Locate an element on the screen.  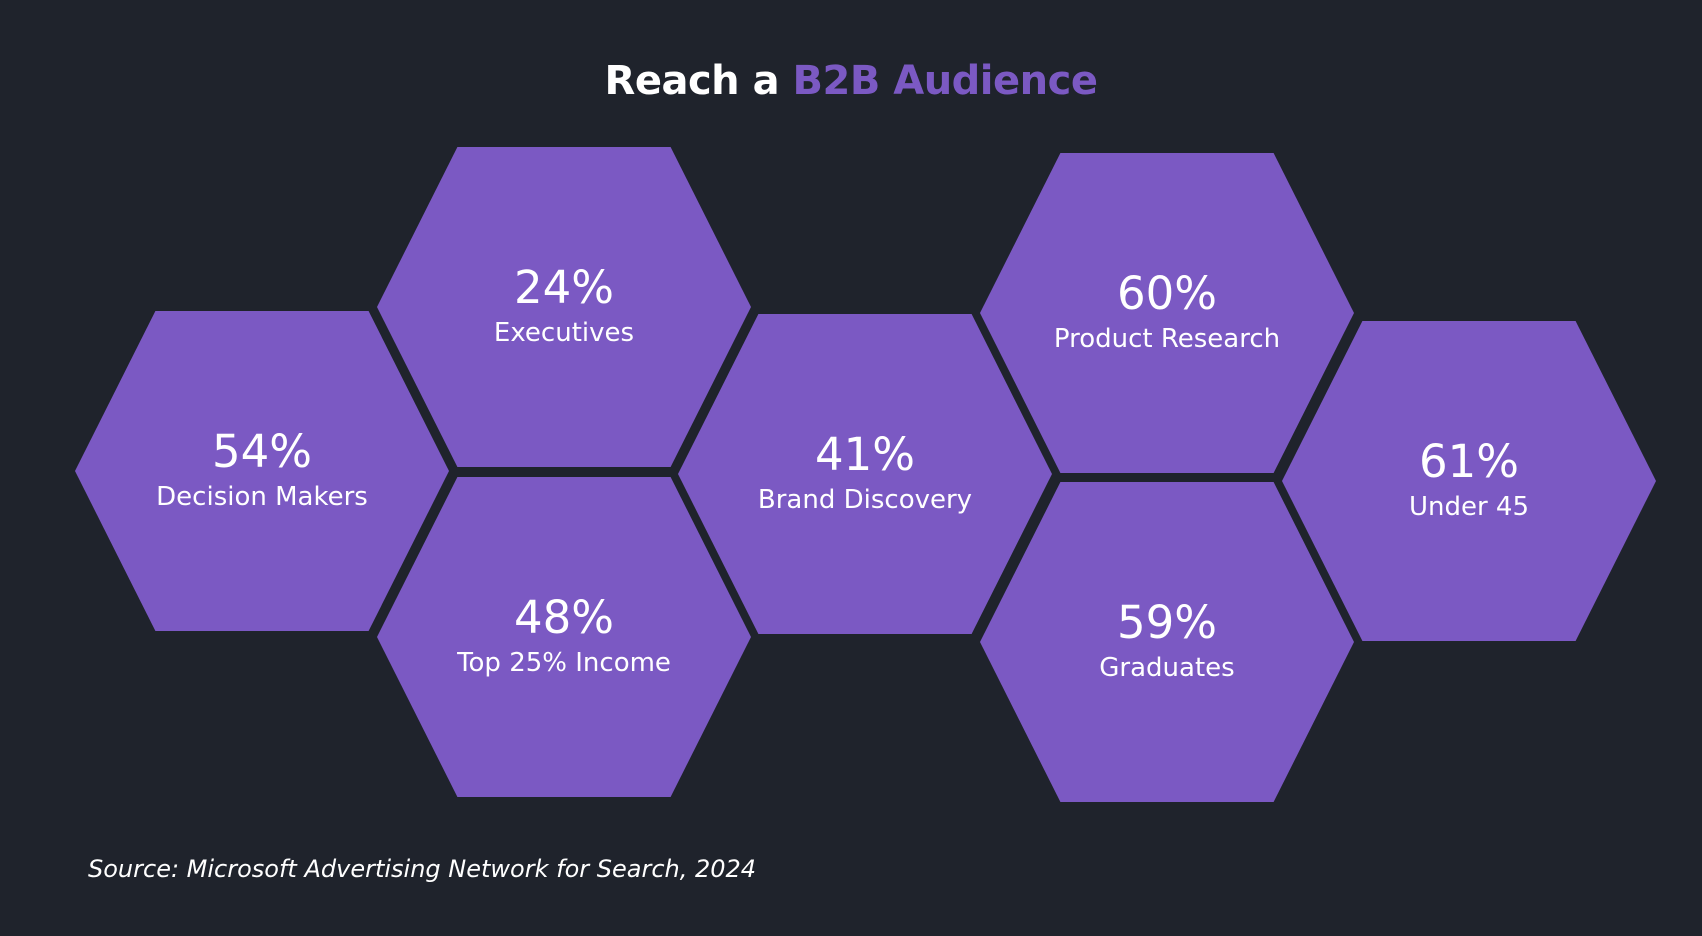
stat-hexagon-under-45: 61% Under 45 is located at coordinates (1469, 481).